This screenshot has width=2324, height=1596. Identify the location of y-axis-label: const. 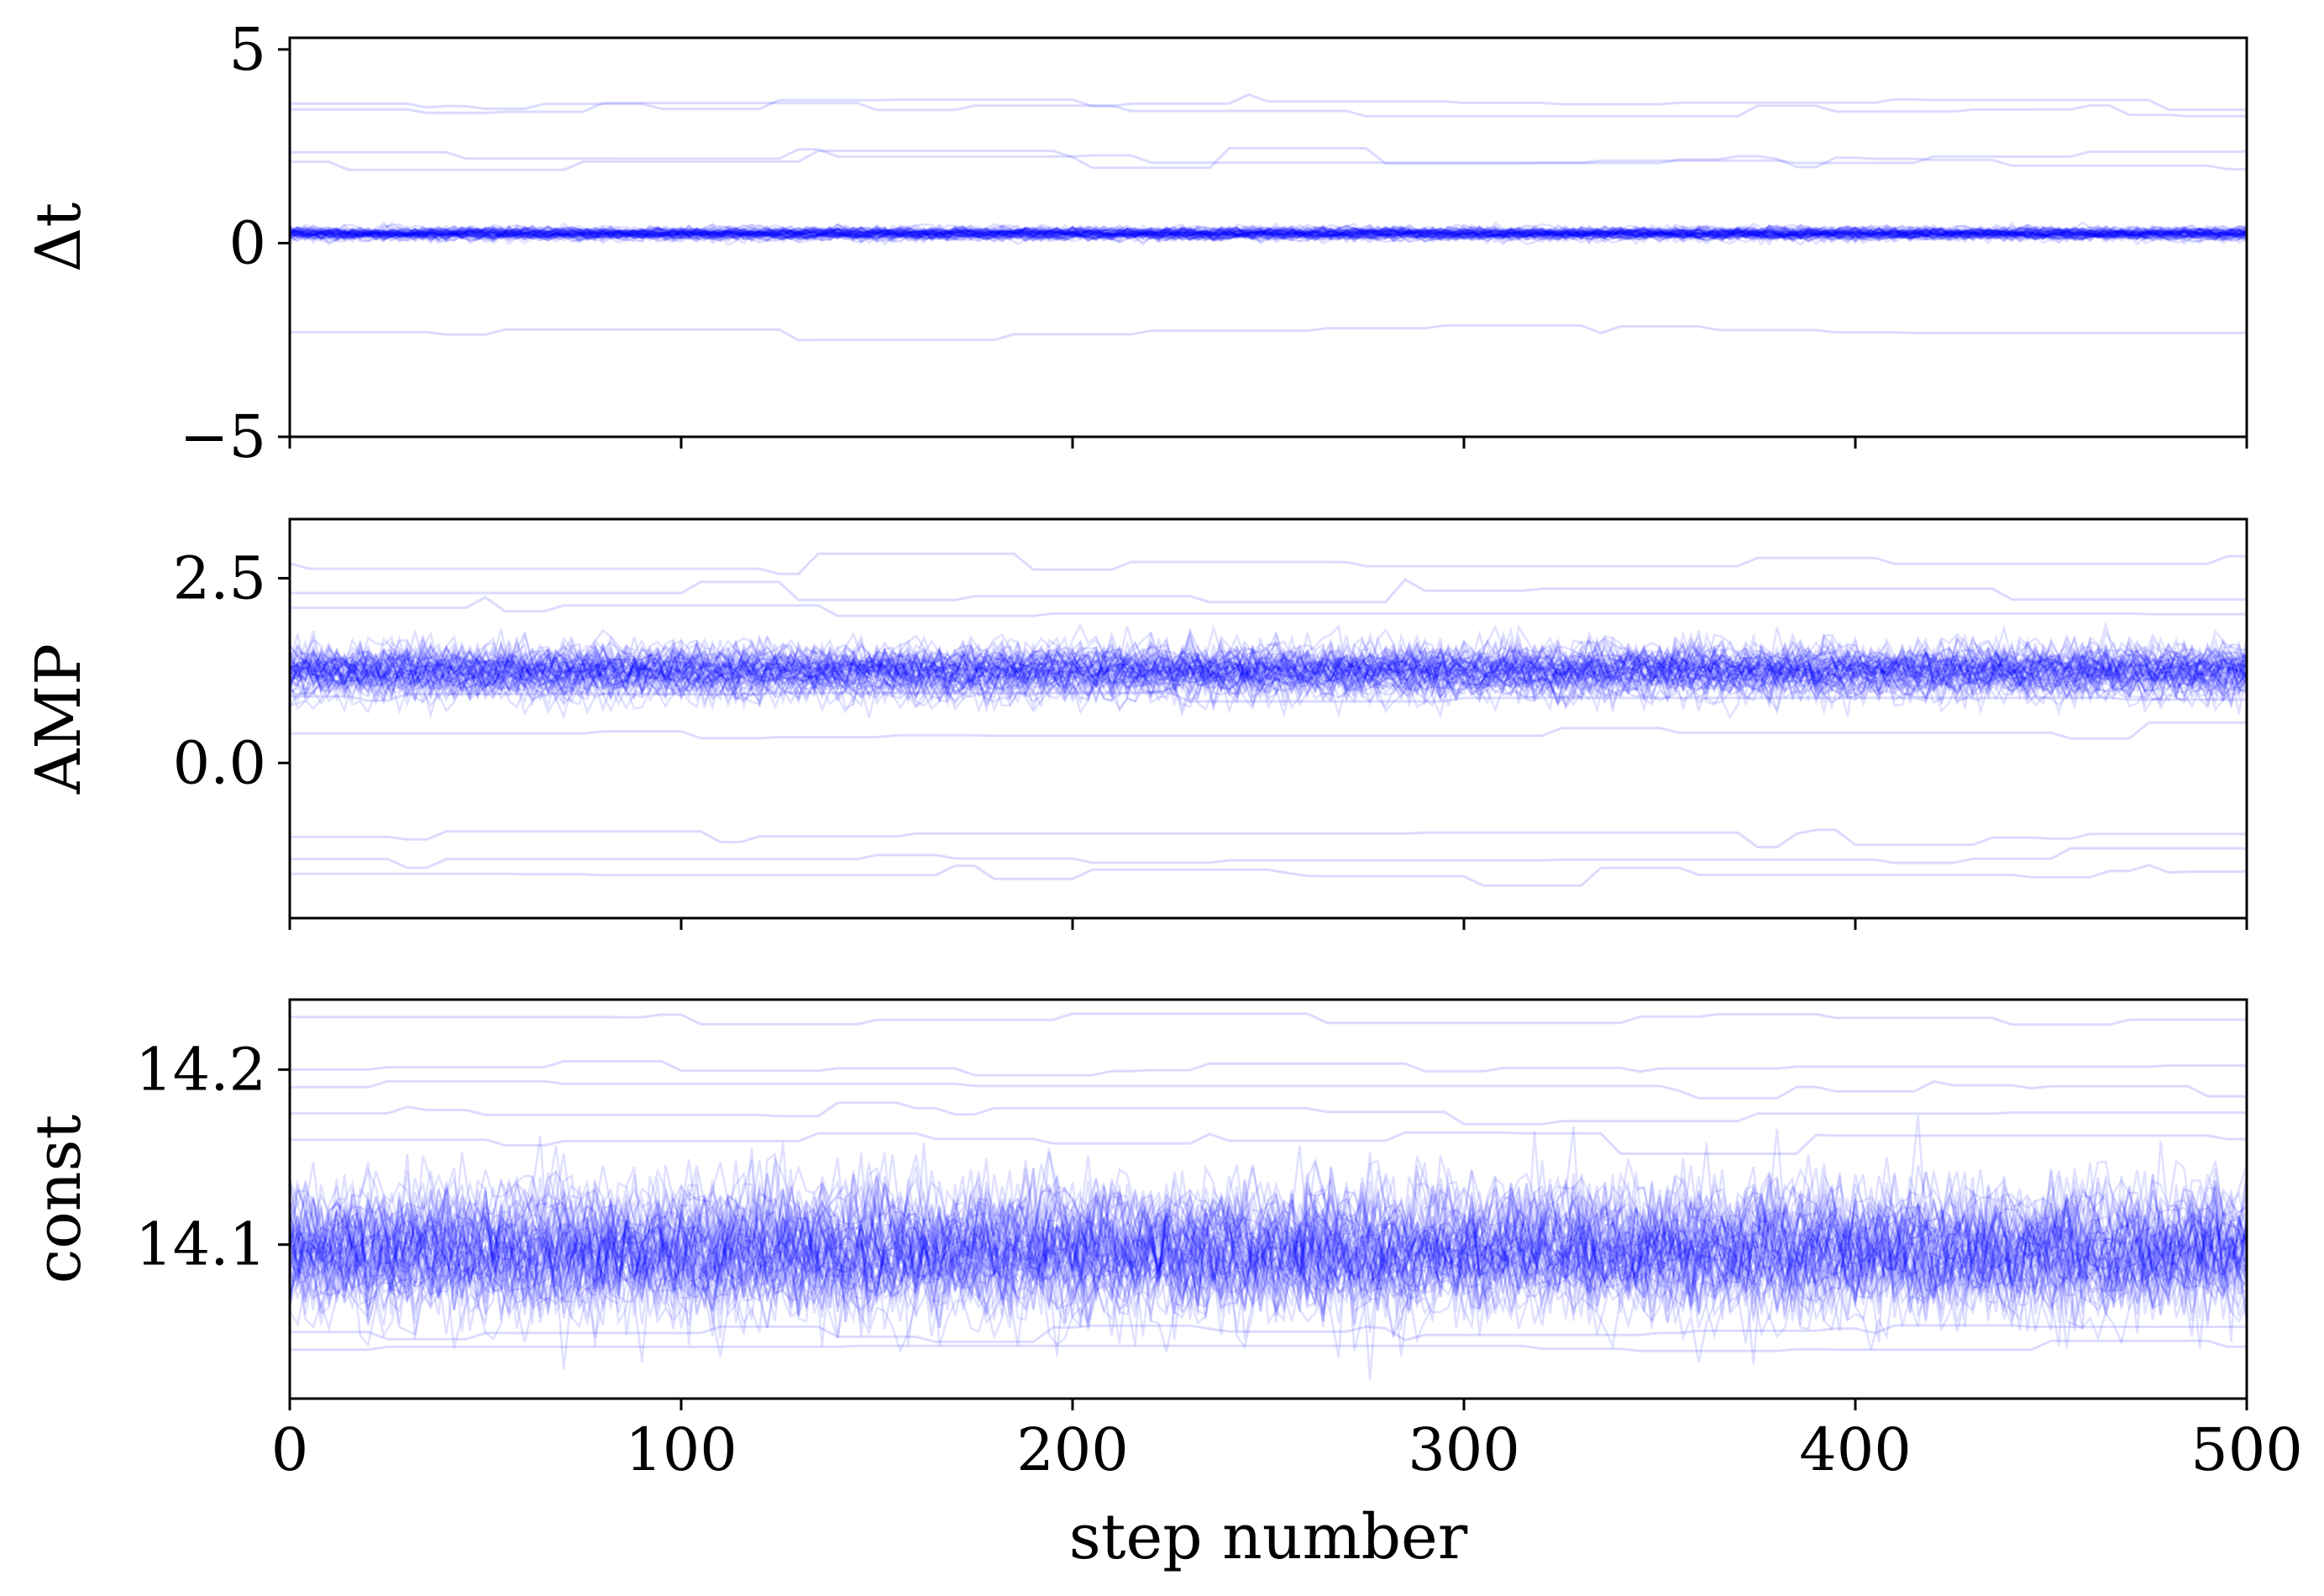
(59, 1199).